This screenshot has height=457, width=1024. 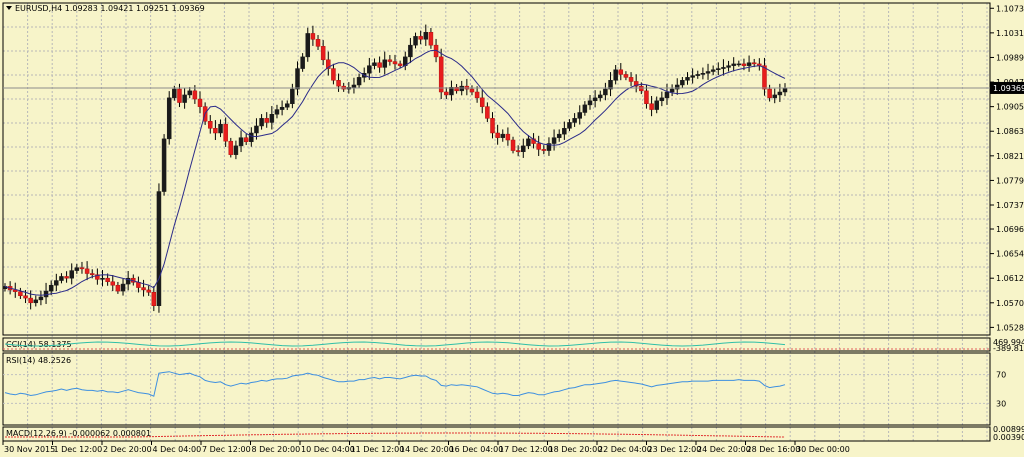 I want to click on rsi-tick-label: 70, so click(x=1001, y=375).